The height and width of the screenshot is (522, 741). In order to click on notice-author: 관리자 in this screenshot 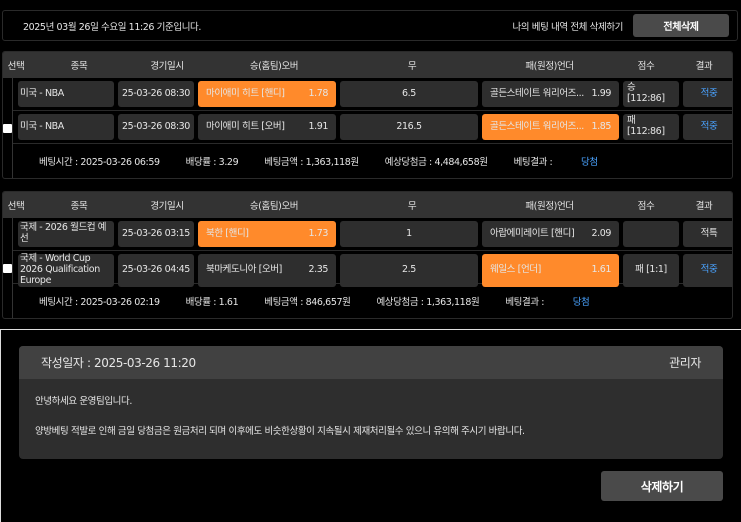, I will do `click(685, 363)`.